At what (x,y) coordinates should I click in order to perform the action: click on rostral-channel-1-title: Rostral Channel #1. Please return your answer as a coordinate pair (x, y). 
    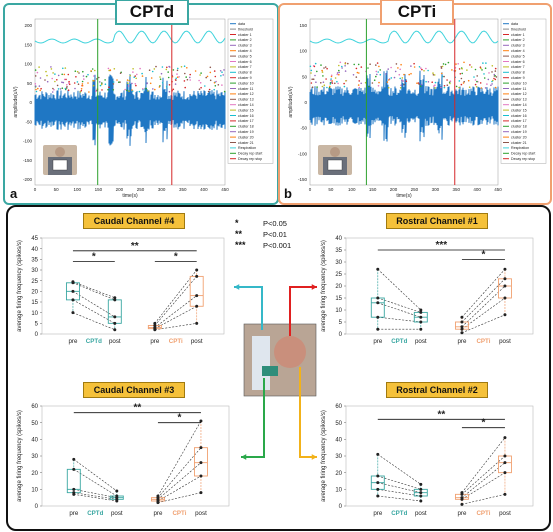
    Looking at the image, I should click on (437, 221).